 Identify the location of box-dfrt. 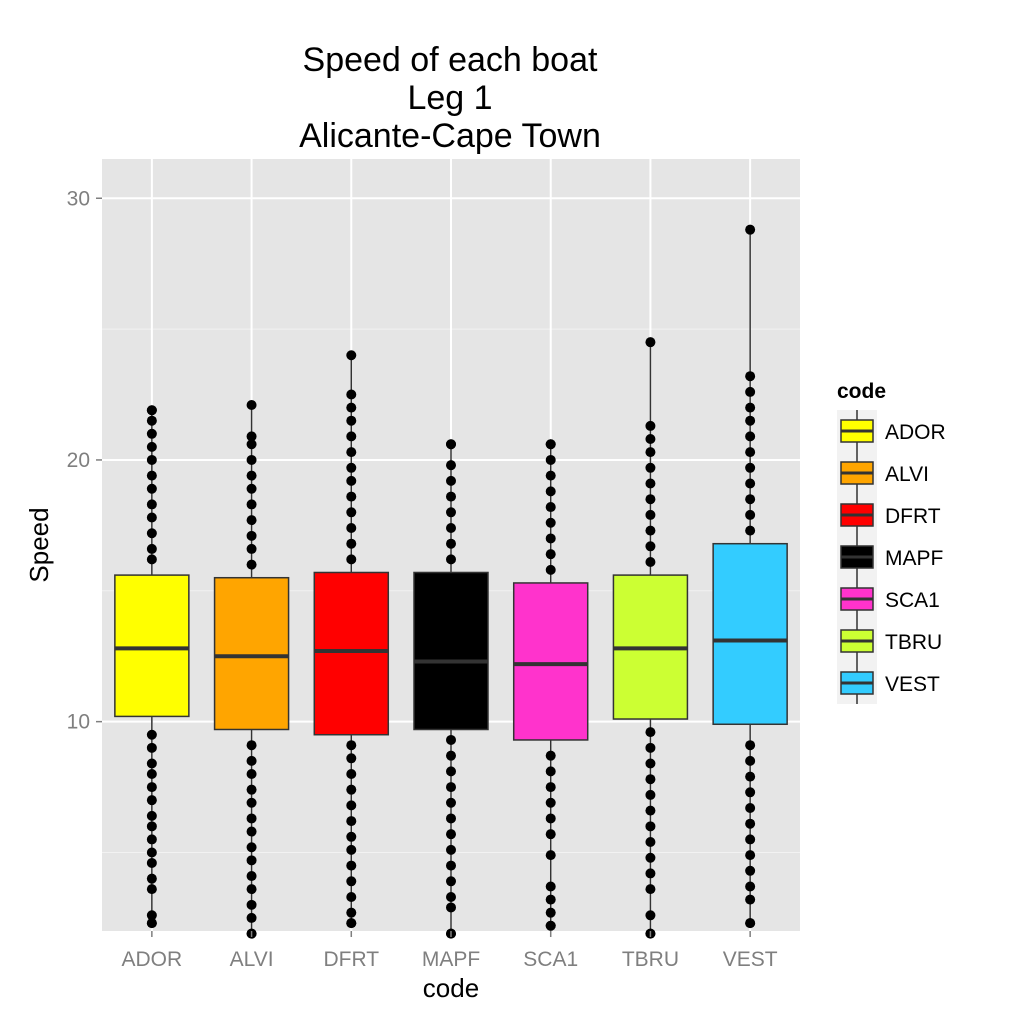
(351, 639).